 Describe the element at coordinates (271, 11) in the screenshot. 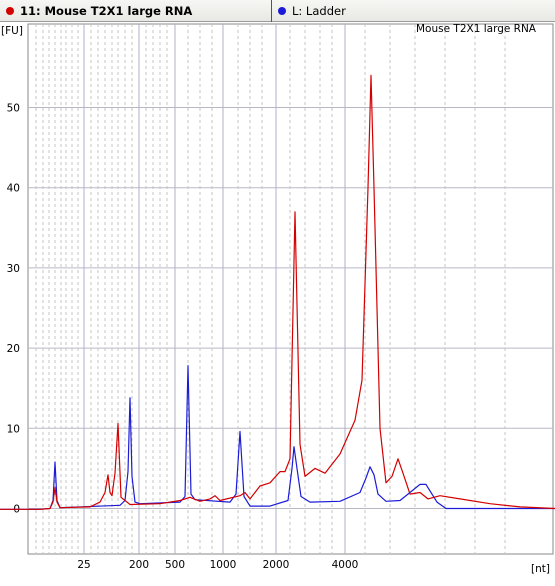

I see `tab-separator` at that location.